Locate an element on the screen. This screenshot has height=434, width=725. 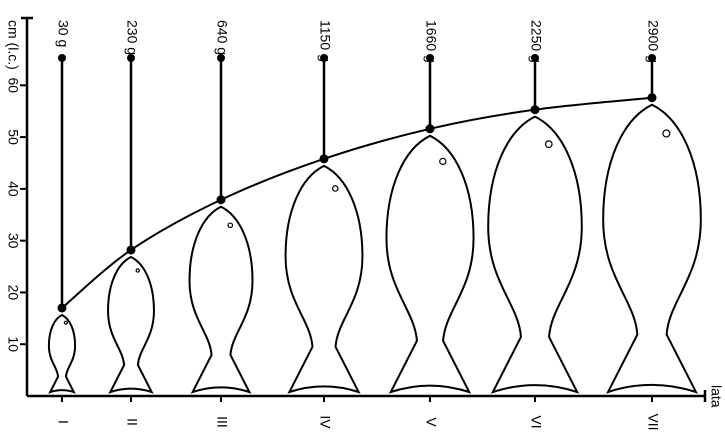
x-tick-label: V is located at coordinates (431, 422).